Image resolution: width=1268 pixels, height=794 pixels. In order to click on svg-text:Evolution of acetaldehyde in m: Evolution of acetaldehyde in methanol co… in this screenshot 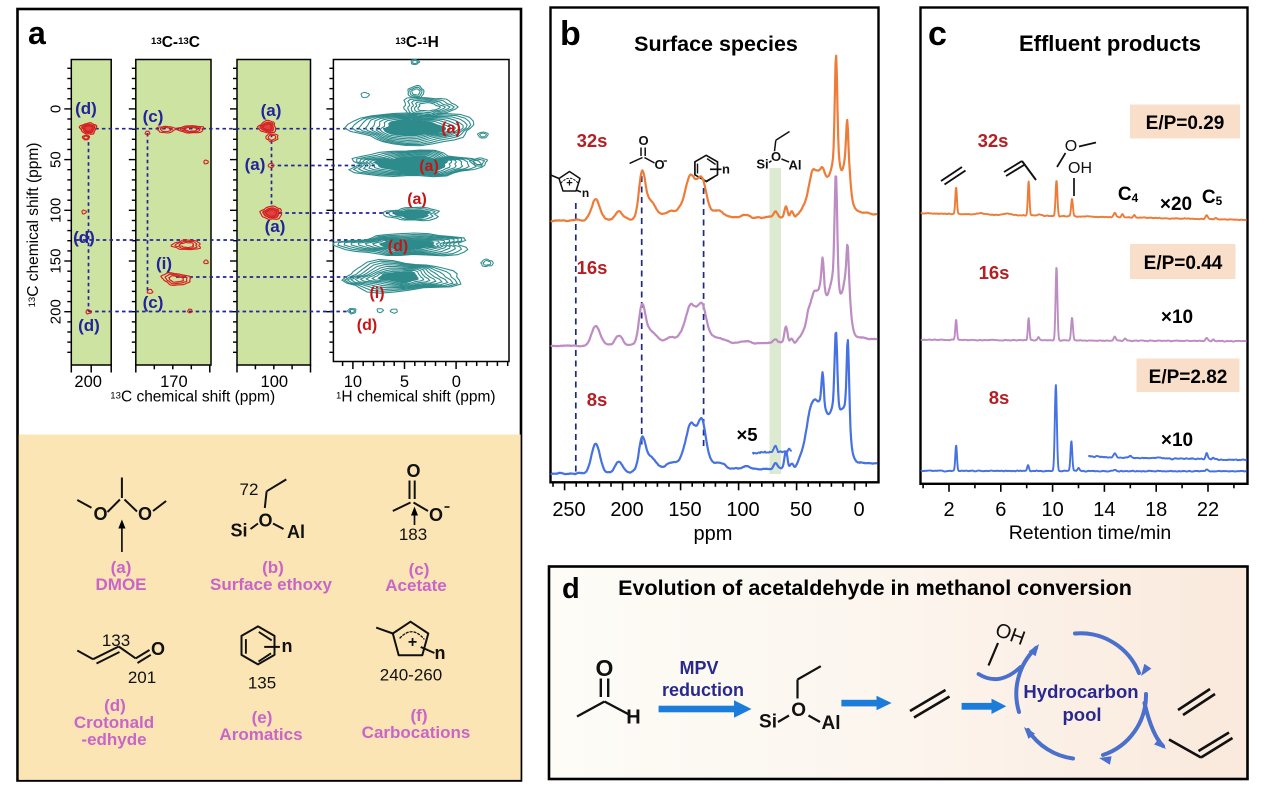, I will do `click(875, 588)`.